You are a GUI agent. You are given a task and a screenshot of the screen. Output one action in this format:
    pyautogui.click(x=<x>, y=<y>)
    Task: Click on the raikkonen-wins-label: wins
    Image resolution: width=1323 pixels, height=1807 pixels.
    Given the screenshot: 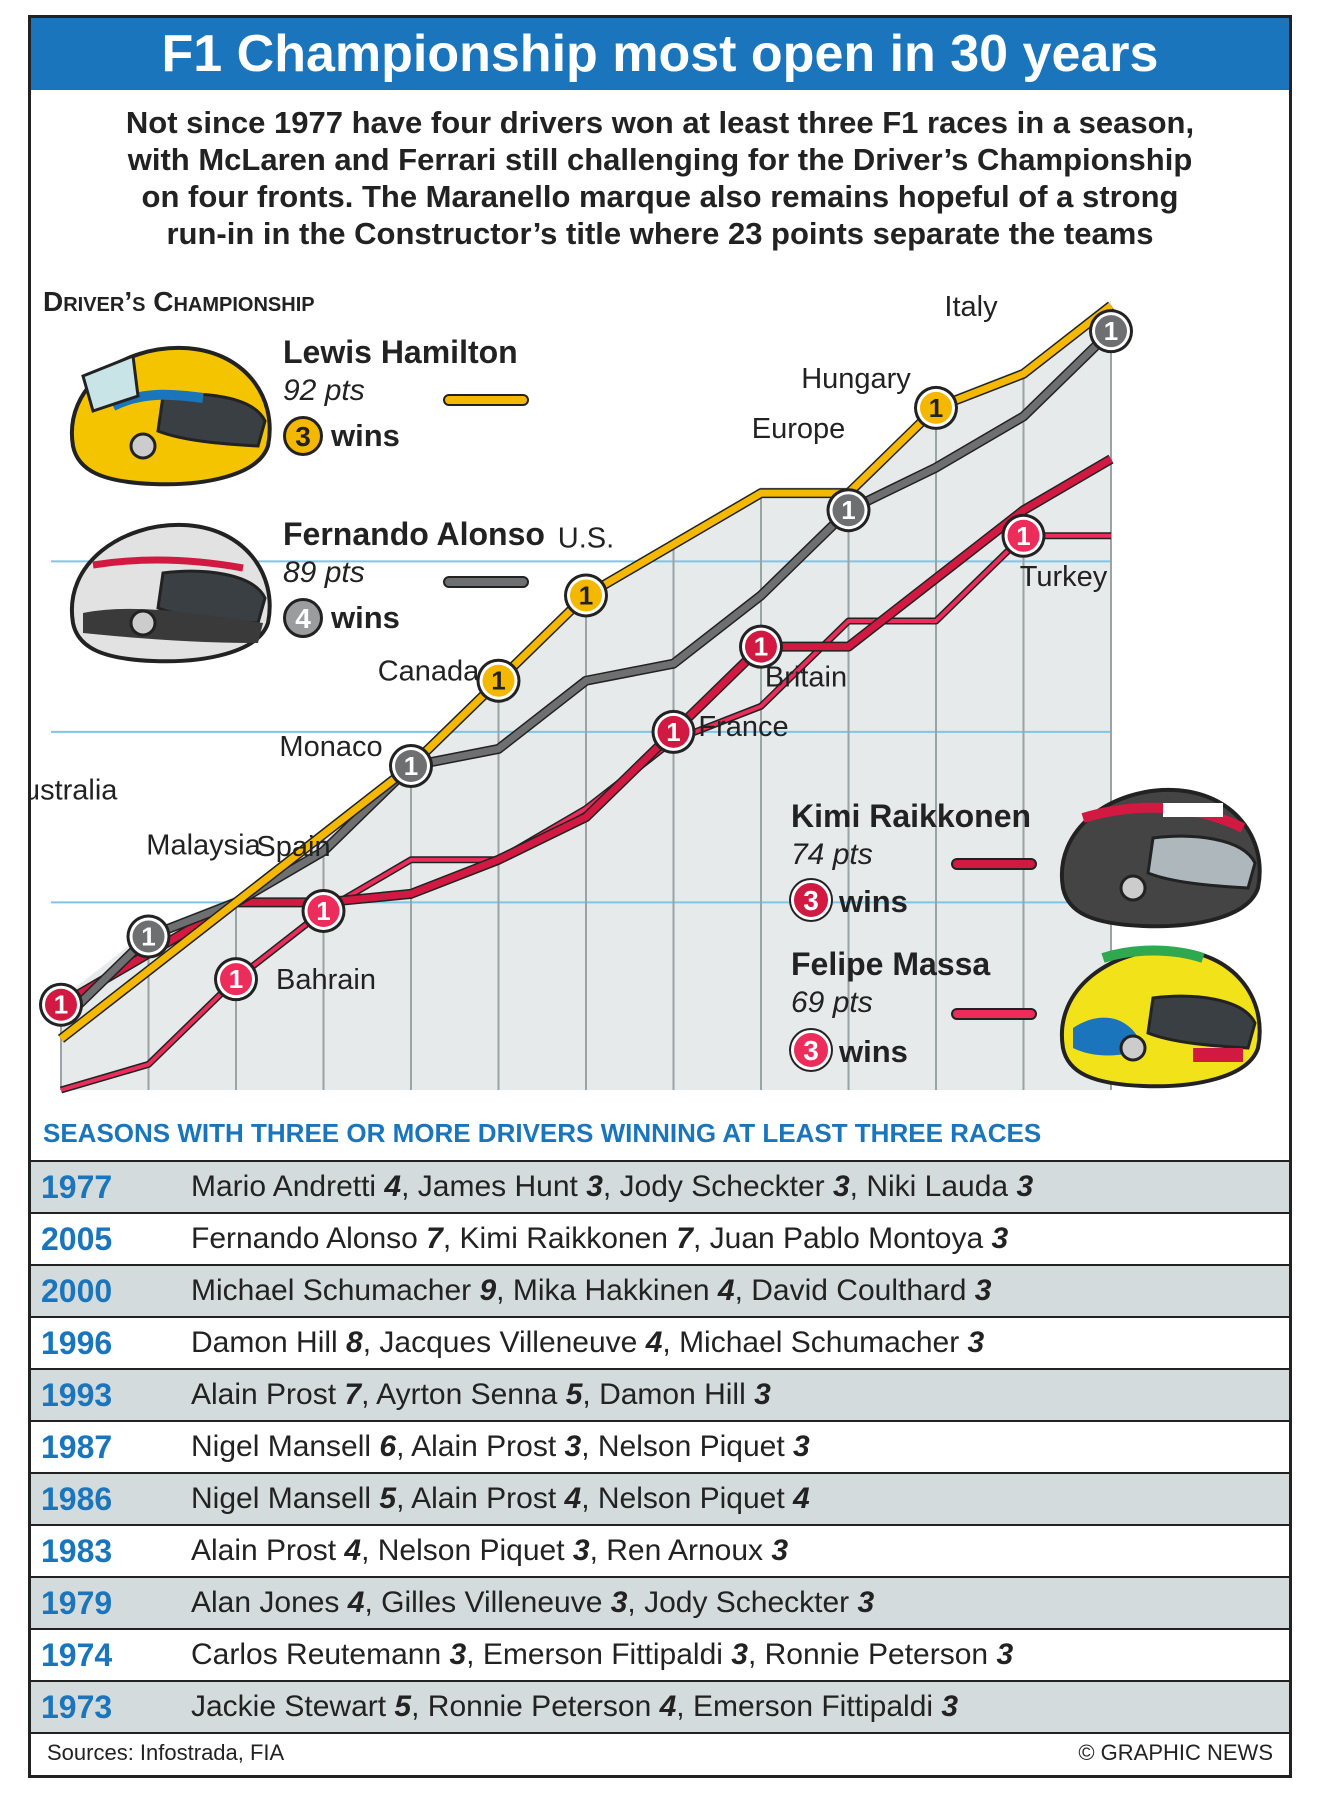 What is the action you would take?
    pyautogui.click(x=873, y=901)
    